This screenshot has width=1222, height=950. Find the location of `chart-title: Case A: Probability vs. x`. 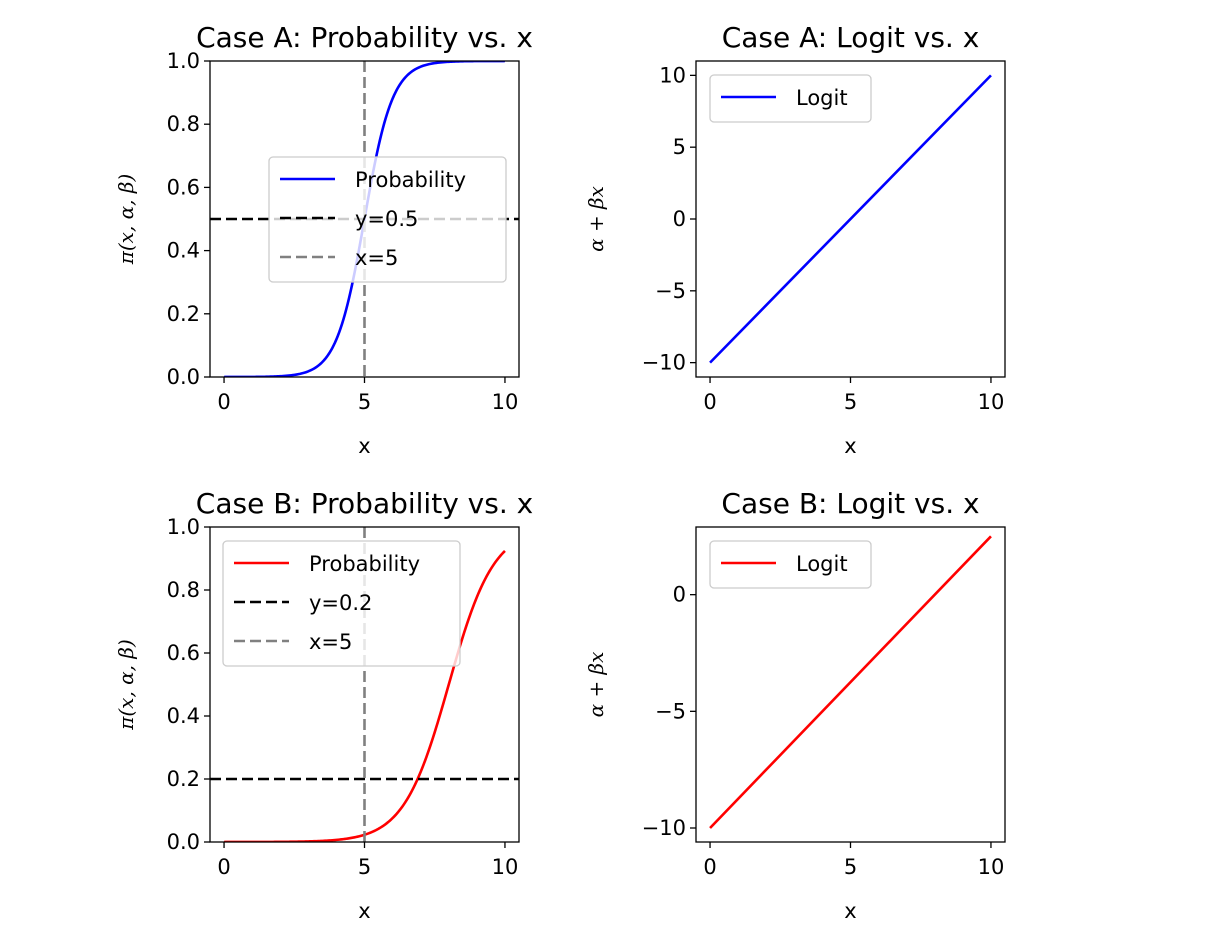

chart-title: Case A: Probability vs. x is located at coordinates (364, 37).